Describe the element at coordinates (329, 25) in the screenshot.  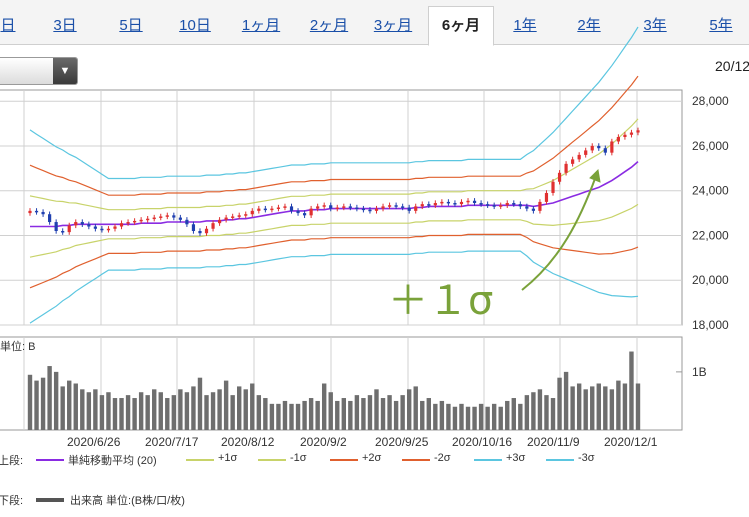
I see `tab-period-5: 2ヶ月` at that location.